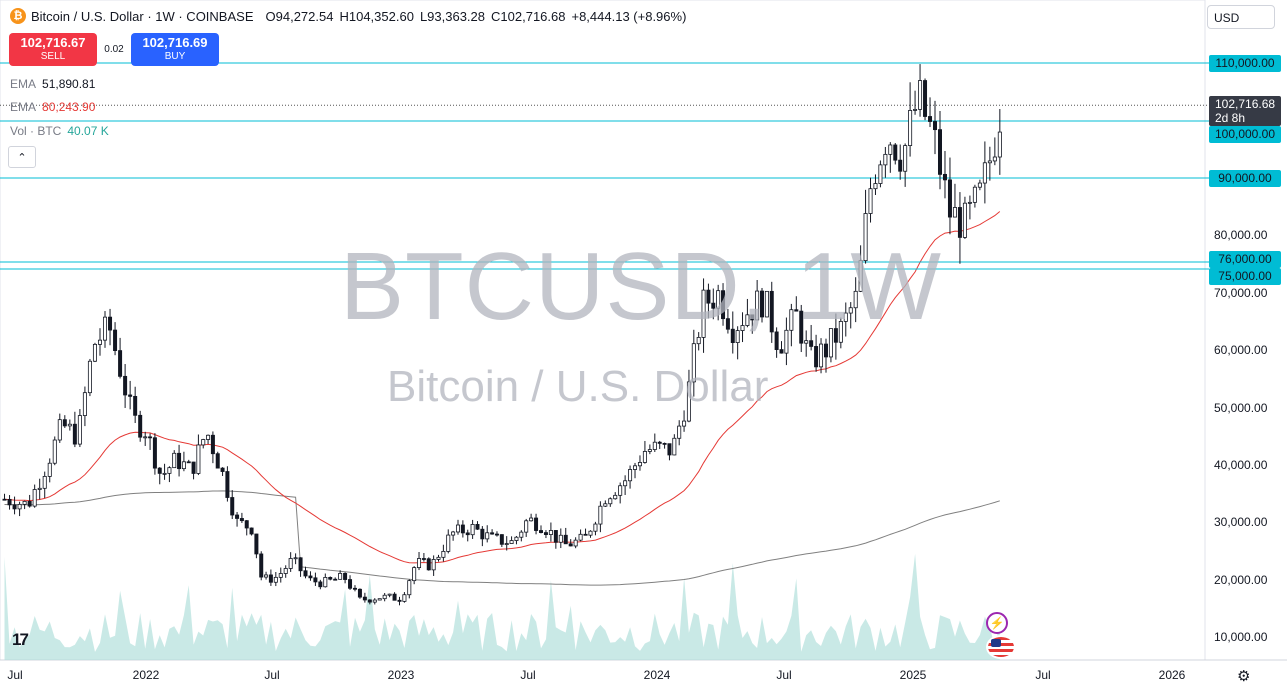 Image resolution: width=1287 pixels, height=691 pixels. I want to click on buy-price: 102,716.69, so click(175, 42).